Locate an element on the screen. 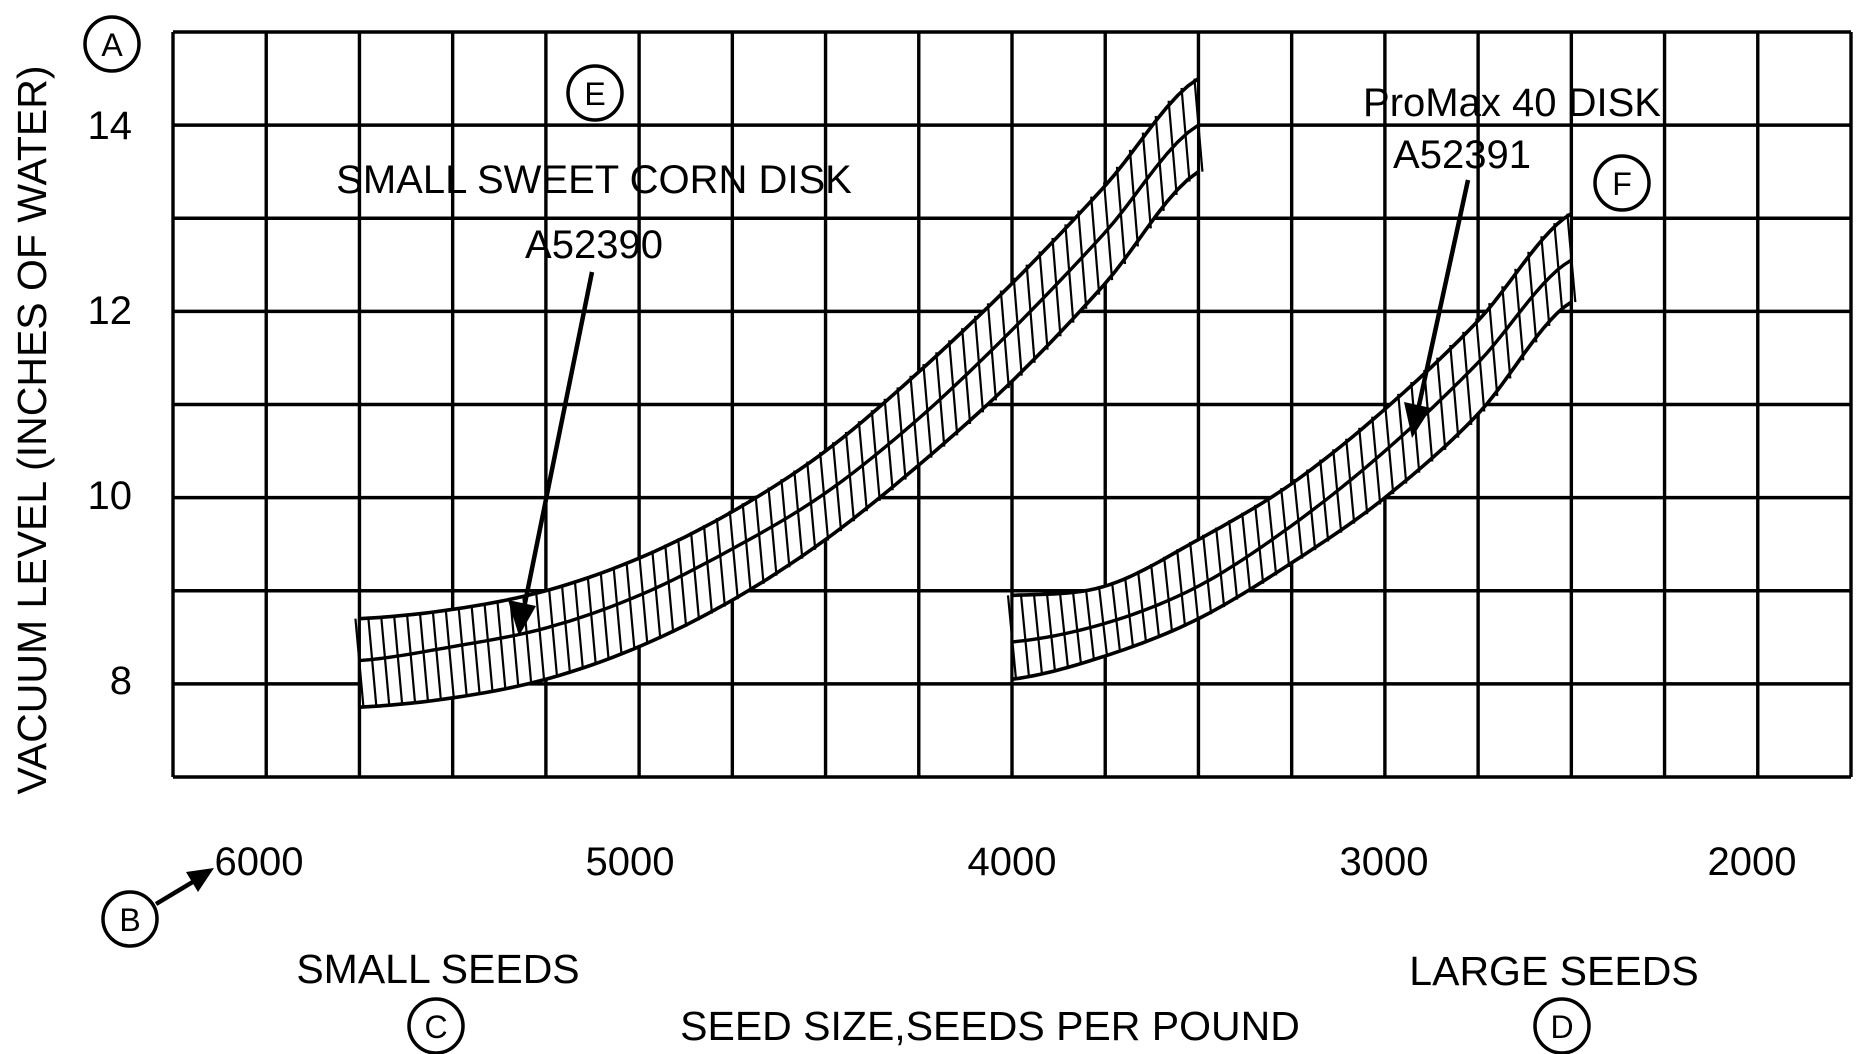  b-arrow is located at coordinates (184, 887).